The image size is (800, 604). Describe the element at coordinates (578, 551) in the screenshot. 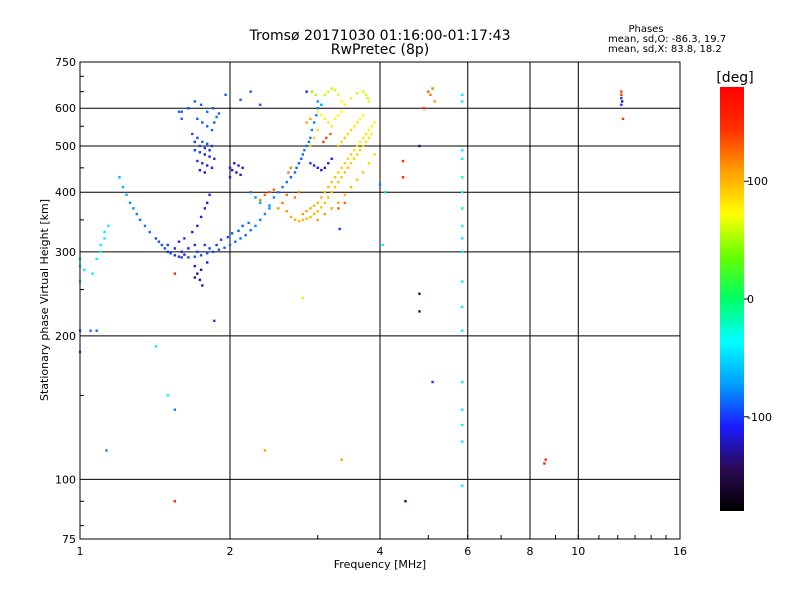

I see `x-tick-label: 10` at that location.